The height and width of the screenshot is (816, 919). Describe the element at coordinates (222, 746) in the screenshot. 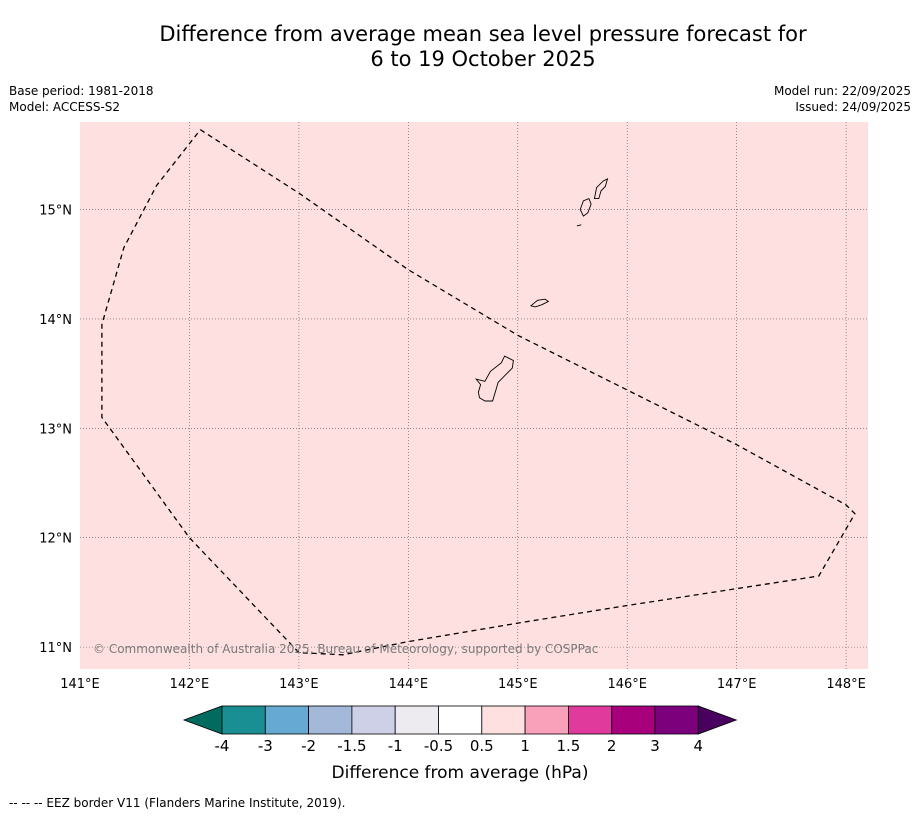

I see `colorbar-tick-label: -4` at that location.